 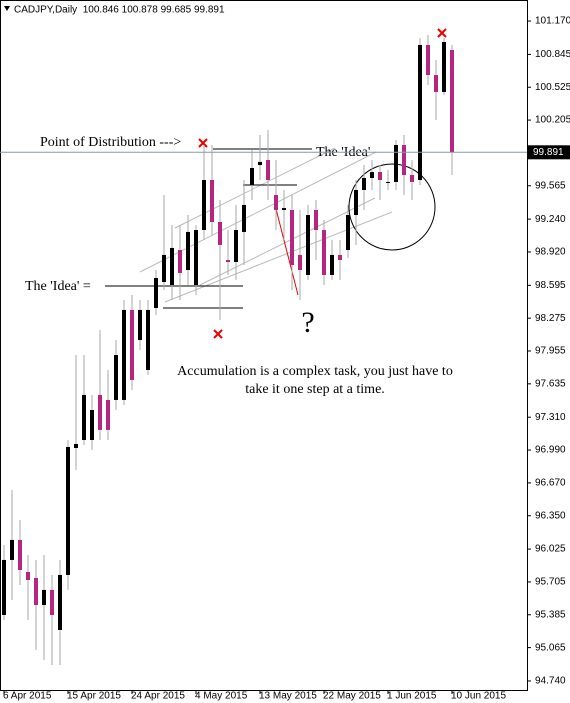 What do you see at coordinates (550, 681) in the screenshot?
I see `y-tick-label: 94.740` at bounding box center [550, 681].